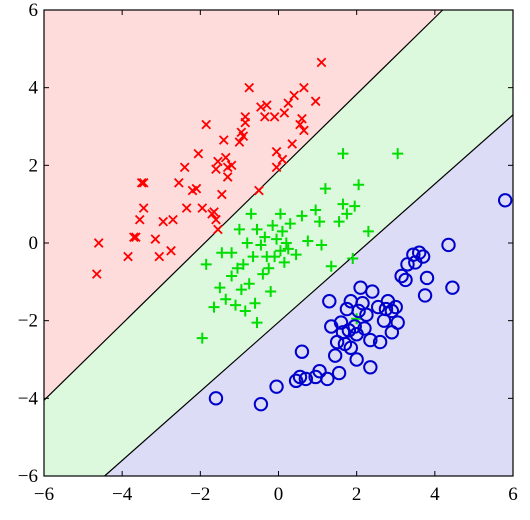 The image size is (530, 520). I want to click on y-tick-label: −2, so click(28, 321).